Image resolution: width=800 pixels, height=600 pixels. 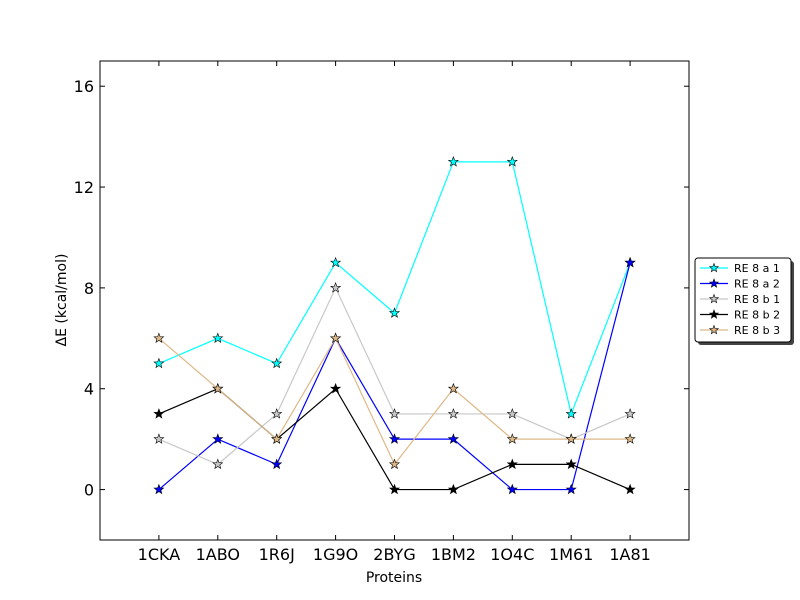 I want to click on x-tick-label: 1CKA, so click(x=159, y=554).